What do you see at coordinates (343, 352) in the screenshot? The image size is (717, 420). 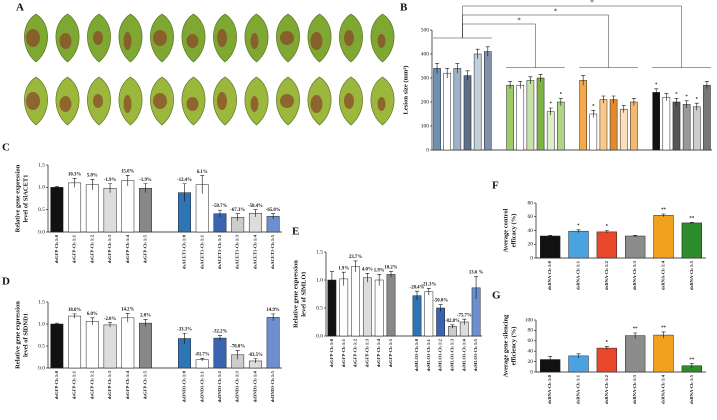 I see `x-tick-label: dsGFP-Cb 1:1` at bounding box center [343, 352].